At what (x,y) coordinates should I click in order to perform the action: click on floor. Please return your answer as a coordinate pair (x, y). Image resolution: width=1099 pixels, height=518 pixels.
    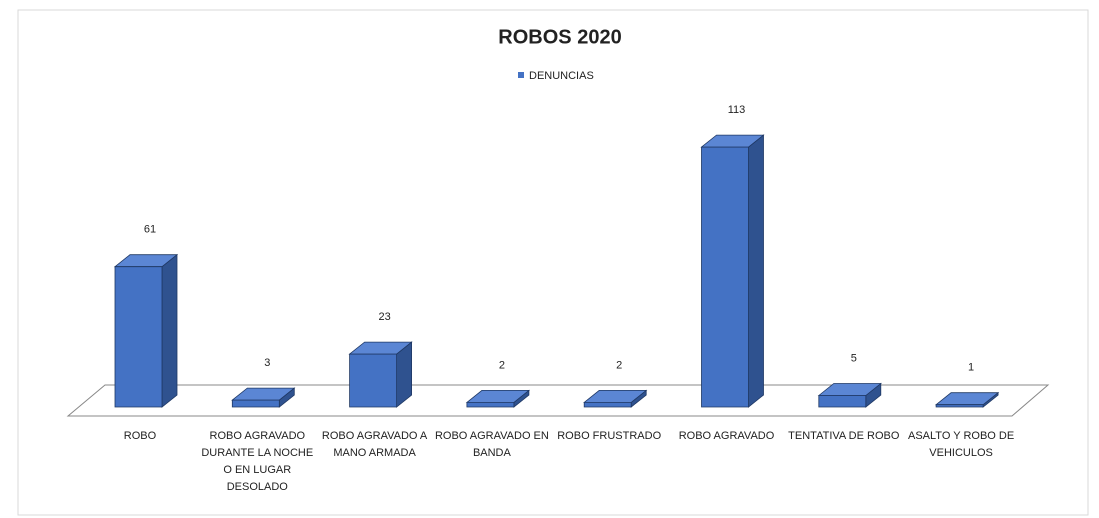
    Looking at the image, I should click on (558, 400).